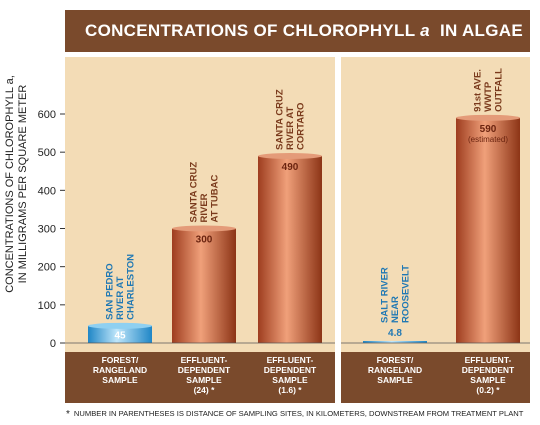 This screenshot has height=425, width=540. What do you see at coordinates (204, 390) in the screenshot?
I see `category-label-line: (24) *` at bounding box center [204, 390].